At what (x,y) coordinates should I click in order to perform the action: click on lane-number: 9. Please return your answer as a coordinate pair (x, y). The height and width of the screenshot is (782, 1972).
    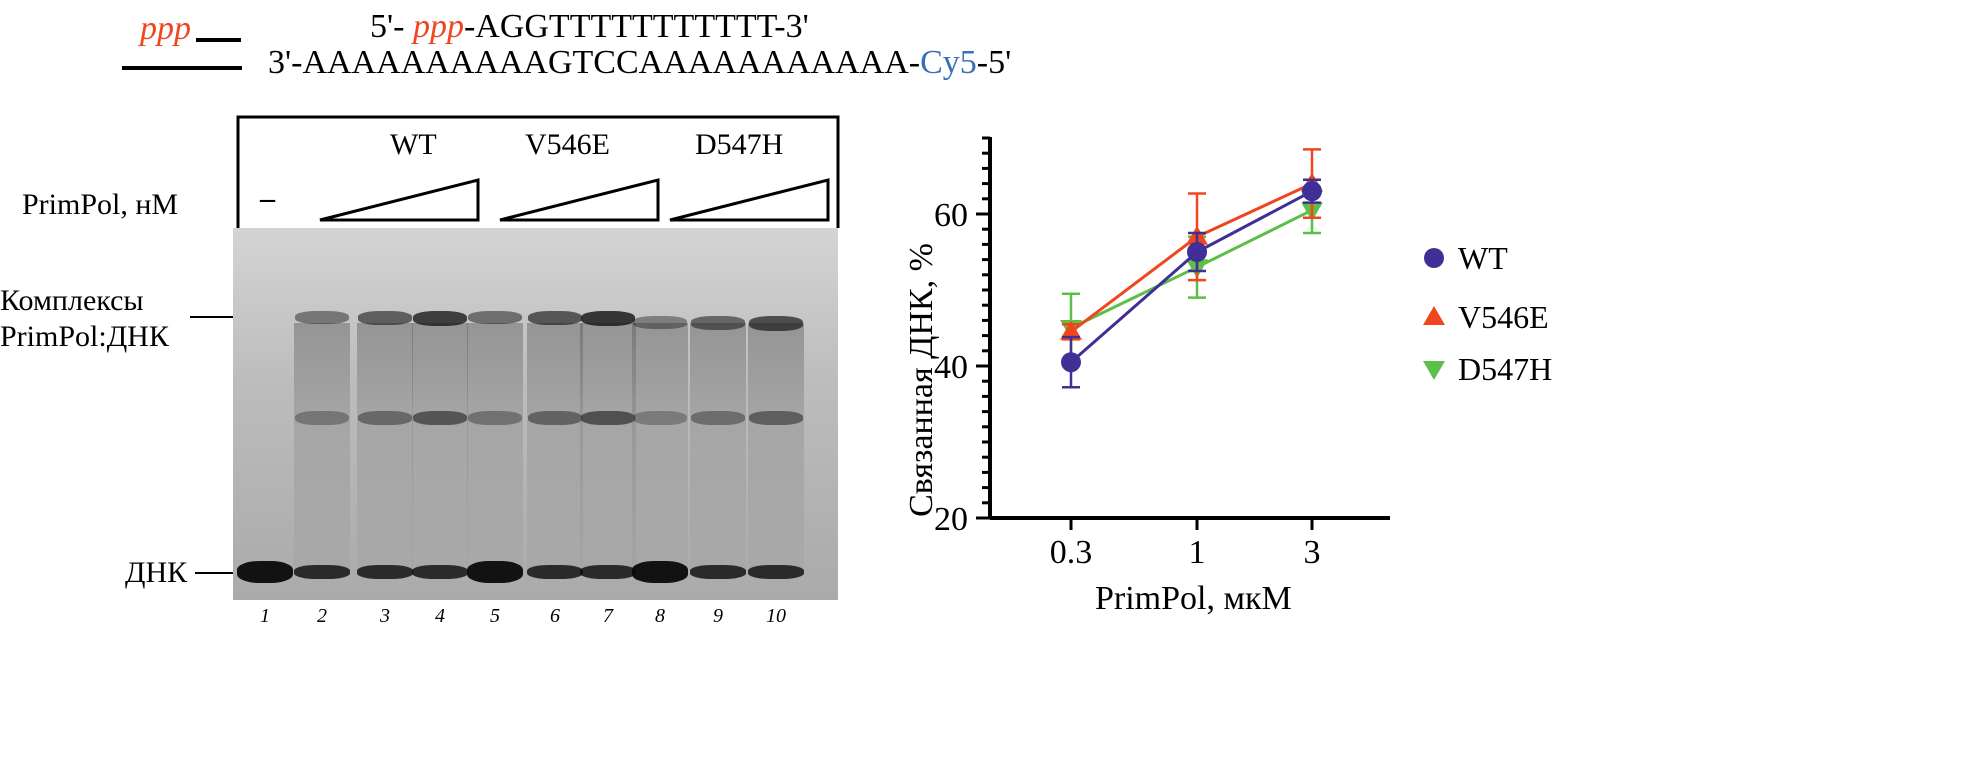
    Looking at the image, I should click on (718, 616).